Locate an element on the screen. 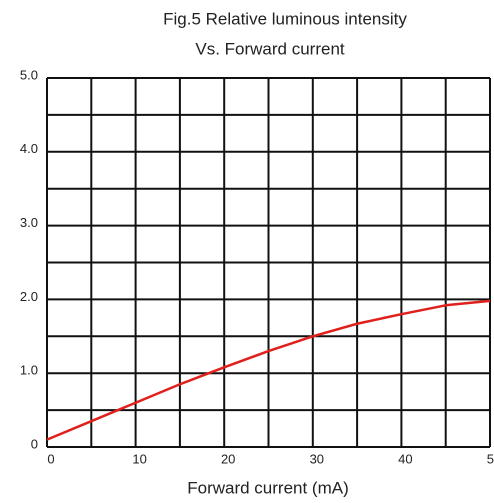 The image size is (494, 503). x-tick-label: 50 is located at coordinates (490, 458).